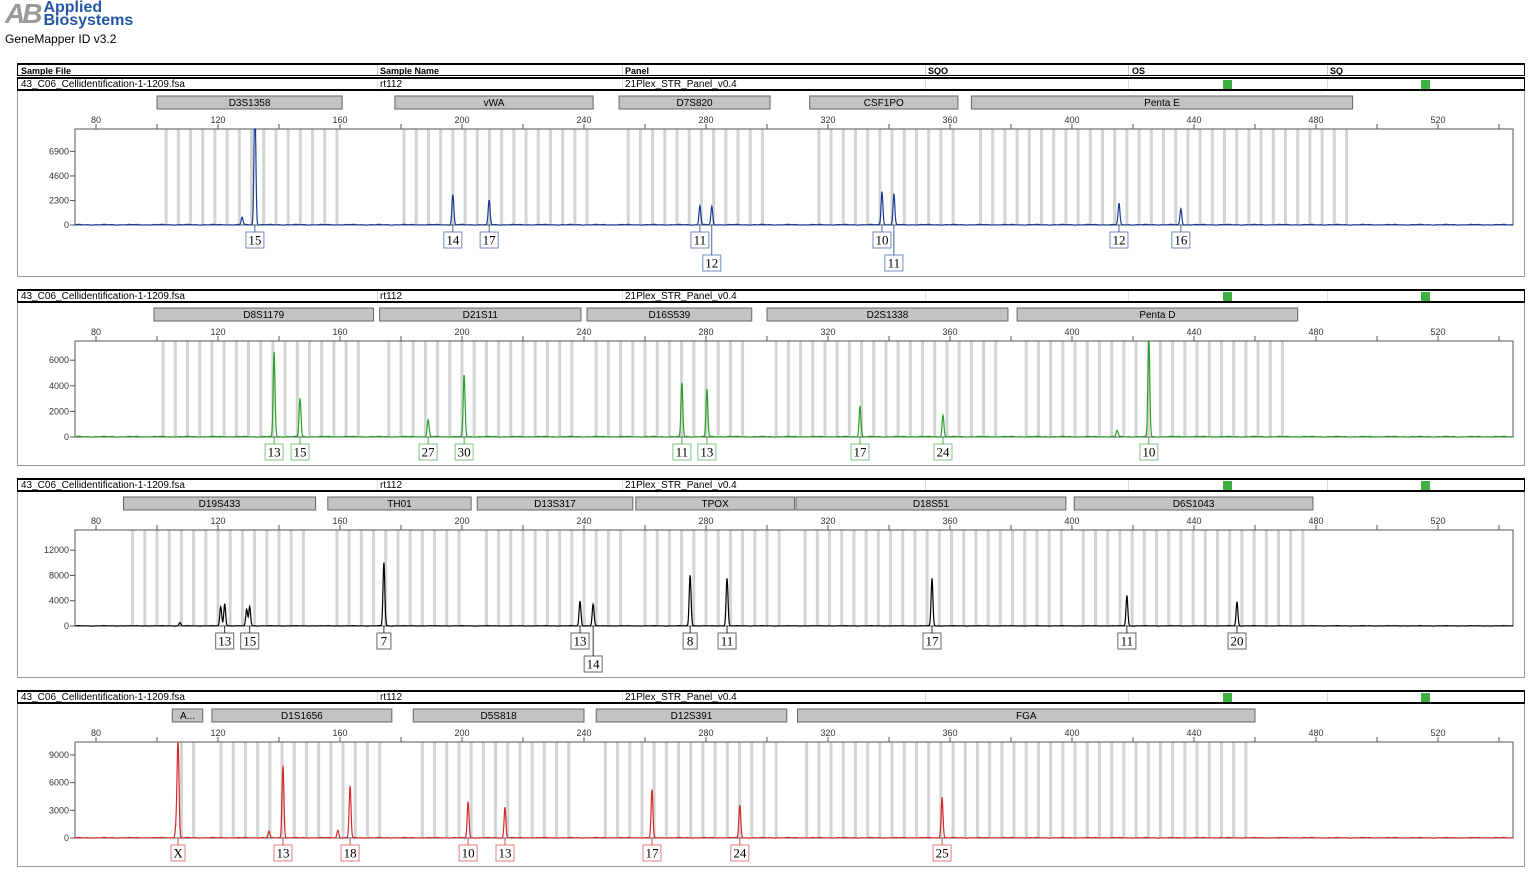 The height and width of the screenshot is (886, 1529). Describe the element at coordinates (59, 755) in the screenshot. I see `y-tick-label: 9000` at that location.